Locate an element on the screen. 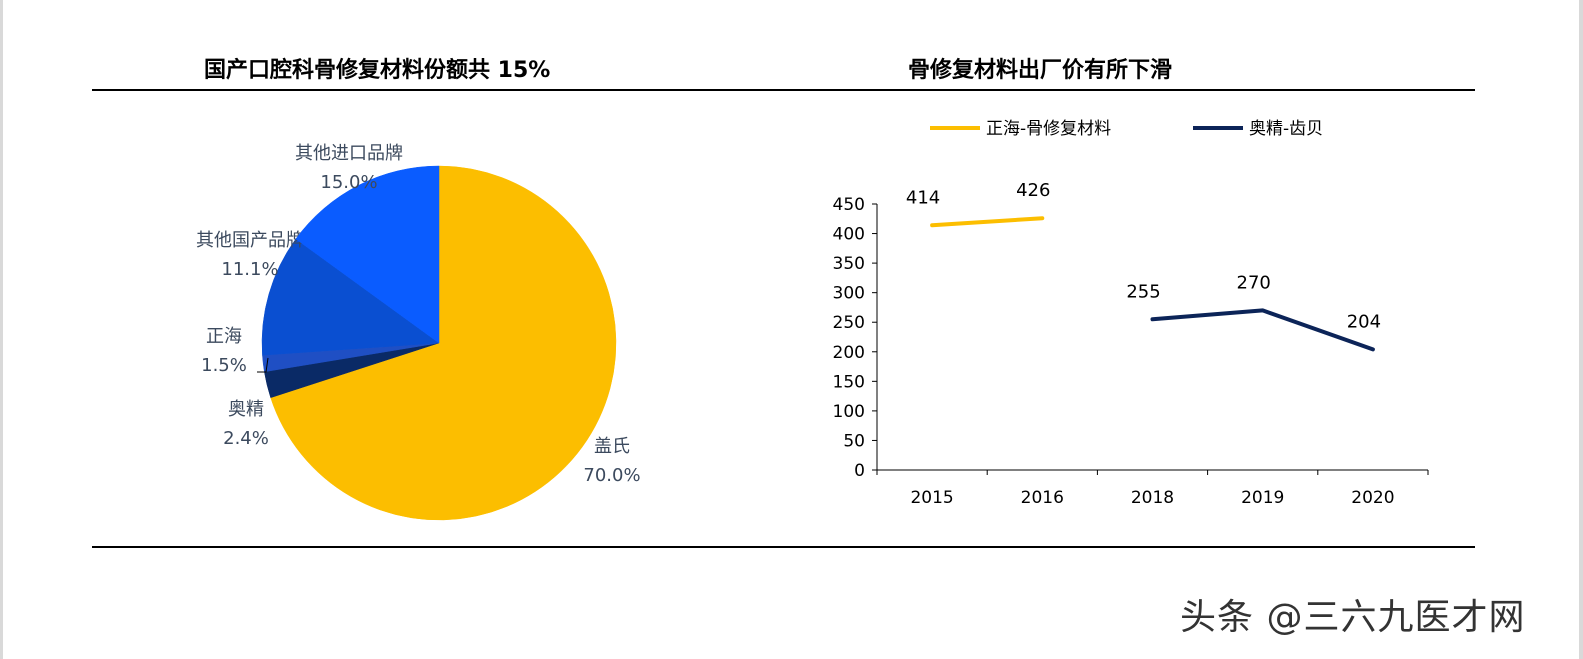  pie-slice-其他国产品牌 is located at coordinates (350, 297).